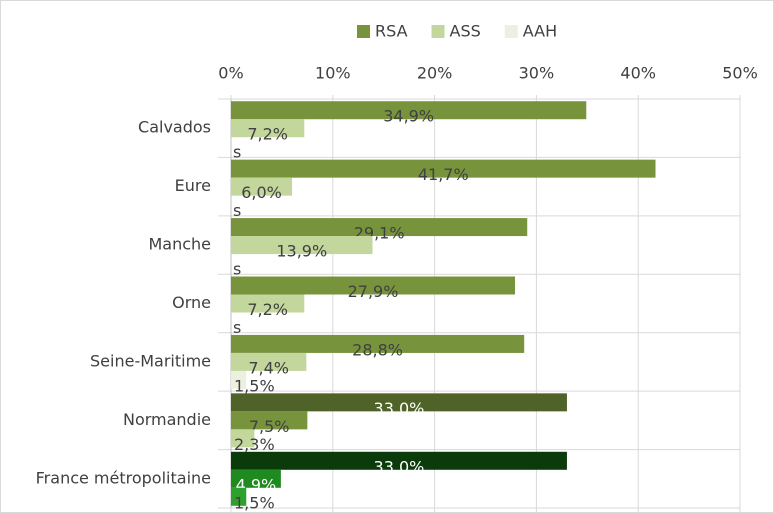 The height and width of the screenshot is (513, 774). What do you see at coordinates (540, 31) in the screenshot?
I see `legend-label: AAH` at bounding box center [540, 31].